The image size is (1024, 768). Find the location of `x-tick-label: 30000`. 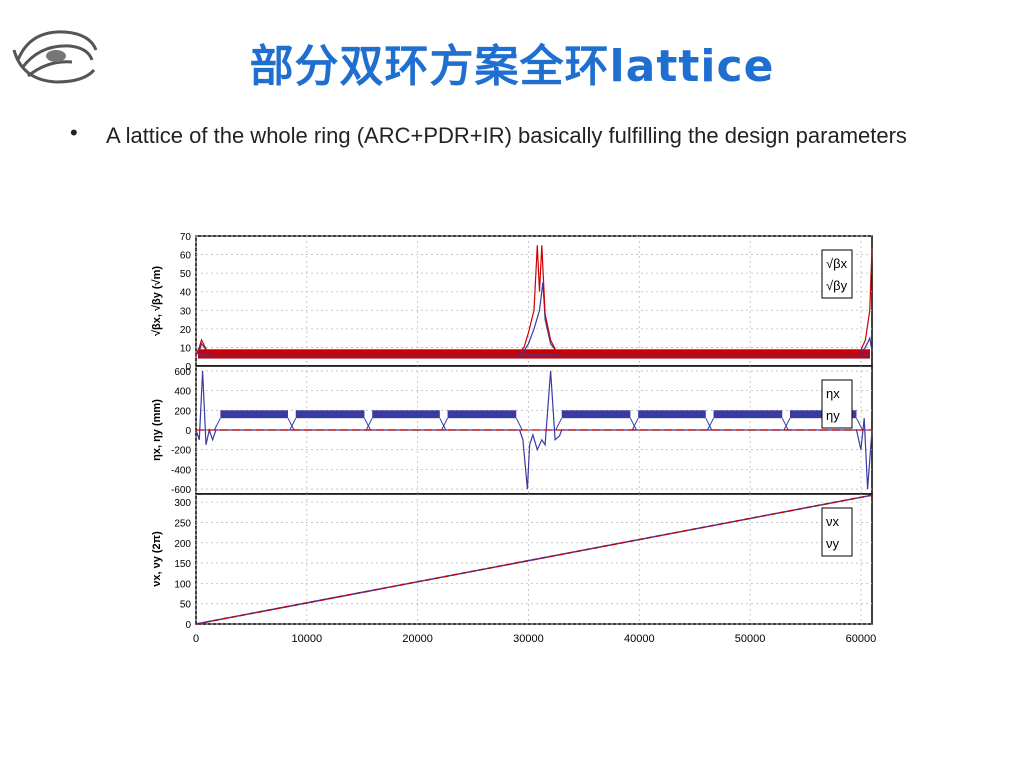

x-tick-label: 30000 is located at coordinates (528, 639).